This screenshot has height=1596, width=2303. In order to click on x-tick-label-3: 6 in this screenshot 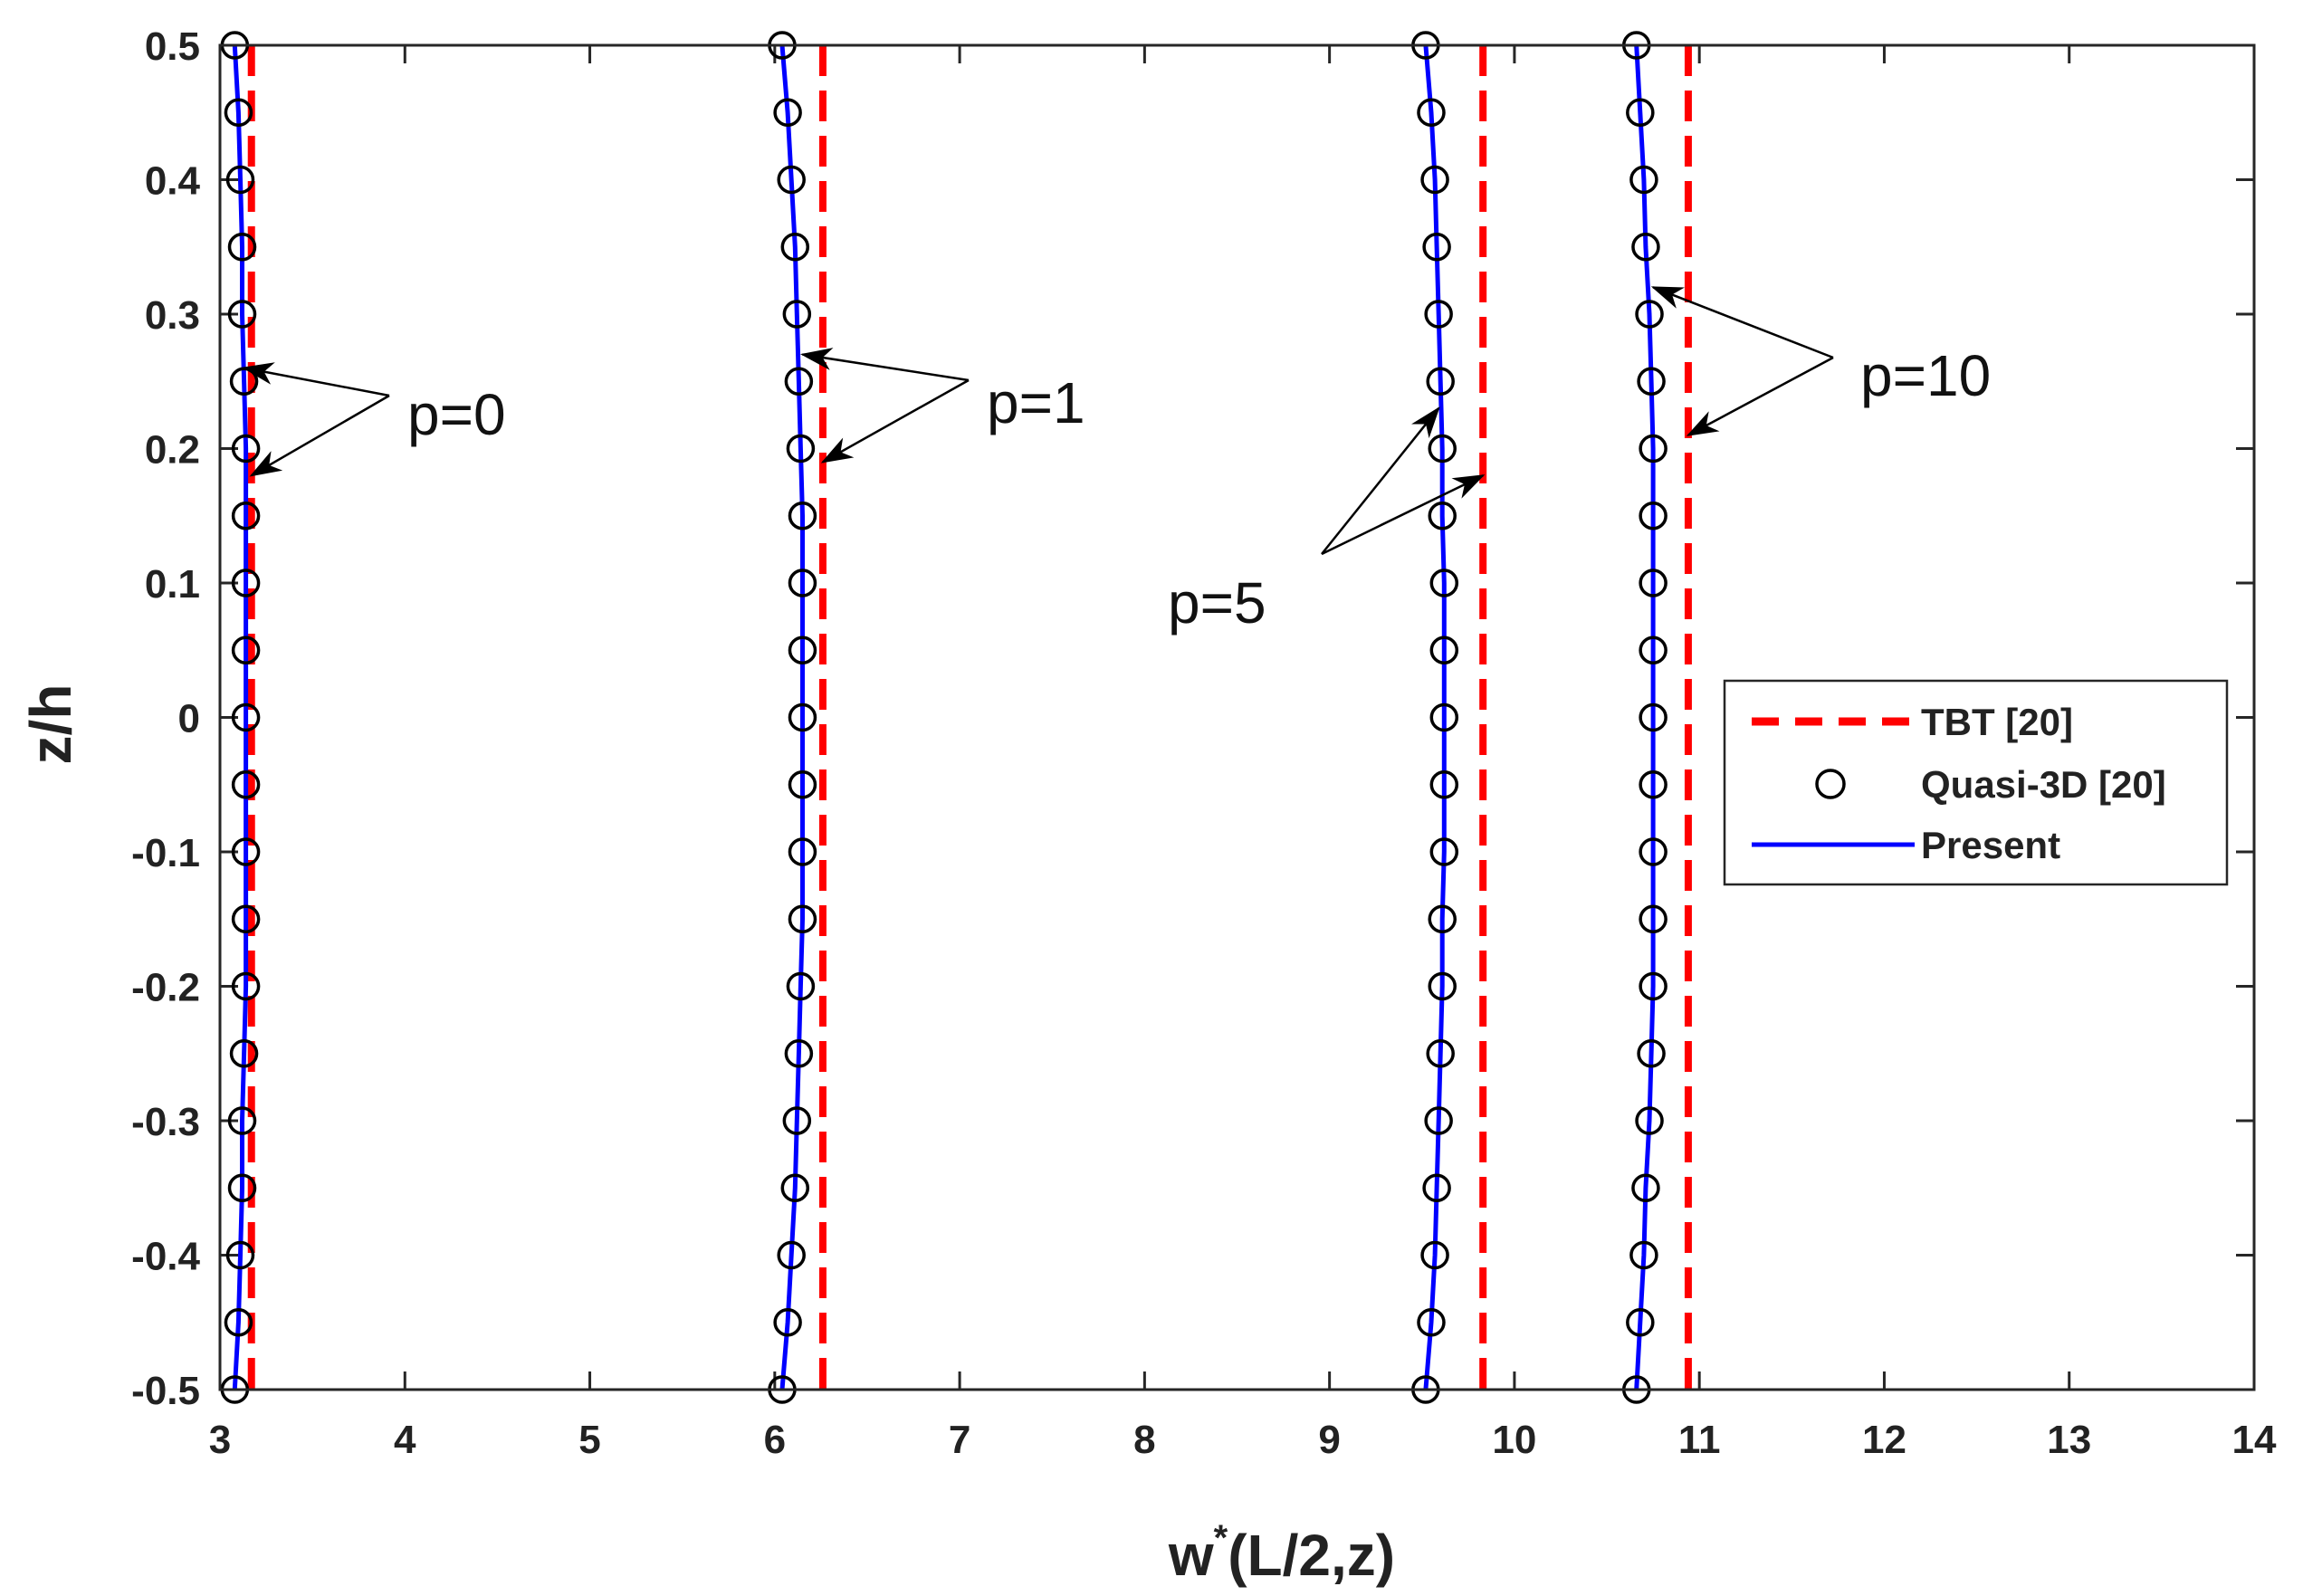, I will do `click(775, 1440)`.